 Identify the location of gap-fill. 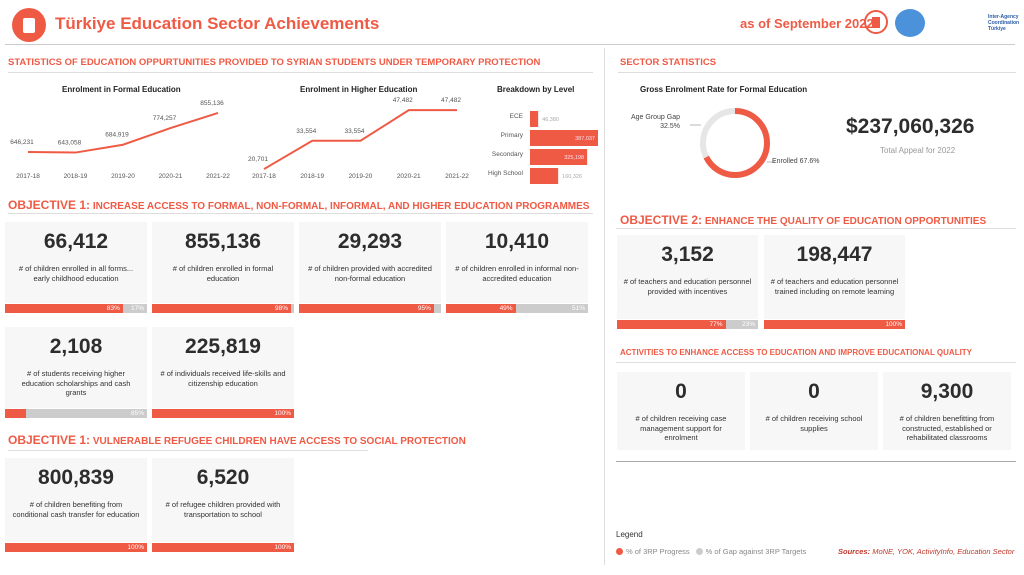
(292, 308).